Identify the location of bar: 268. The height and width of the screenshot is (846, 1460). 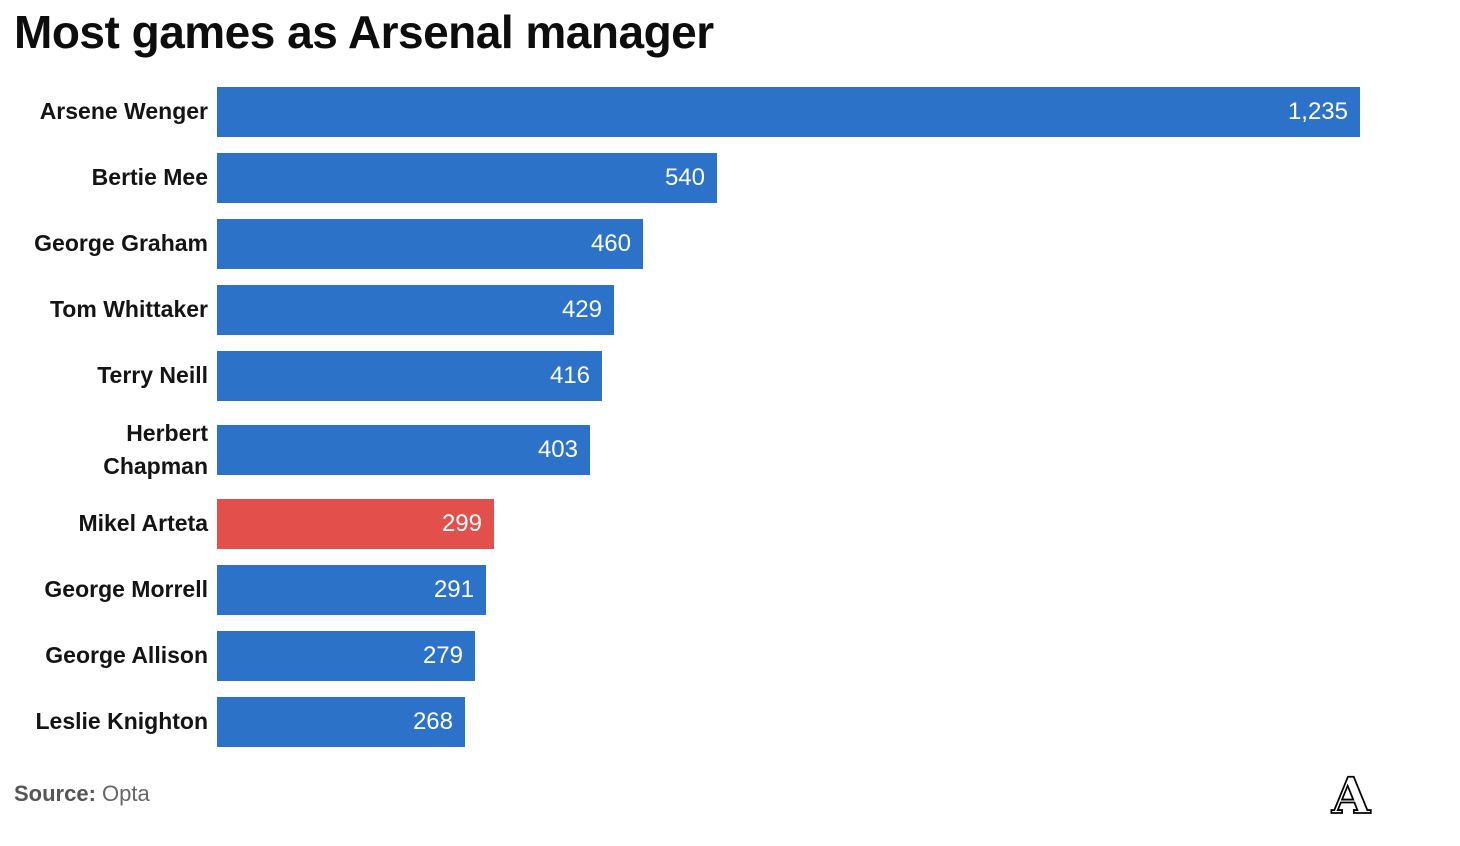
(341, 721).